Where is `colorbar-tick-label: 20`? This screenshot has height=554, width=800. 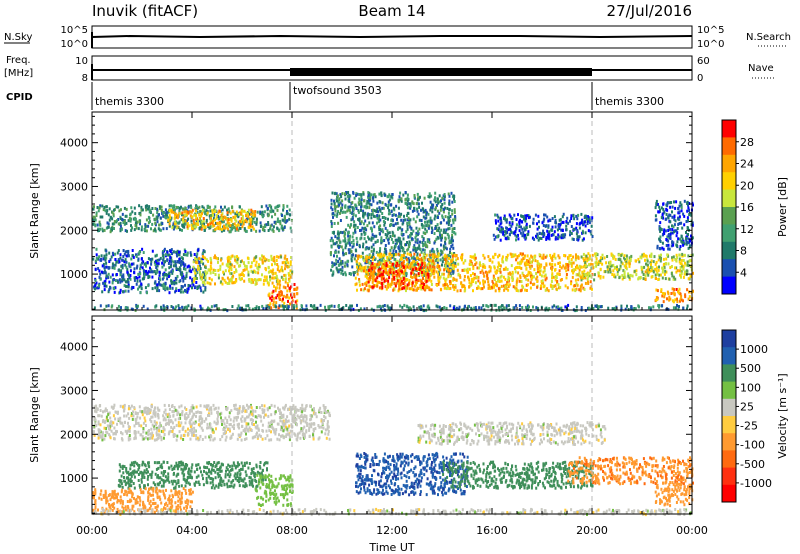
colorbar-tick-label: 20 is located at coordinates (747, 185).